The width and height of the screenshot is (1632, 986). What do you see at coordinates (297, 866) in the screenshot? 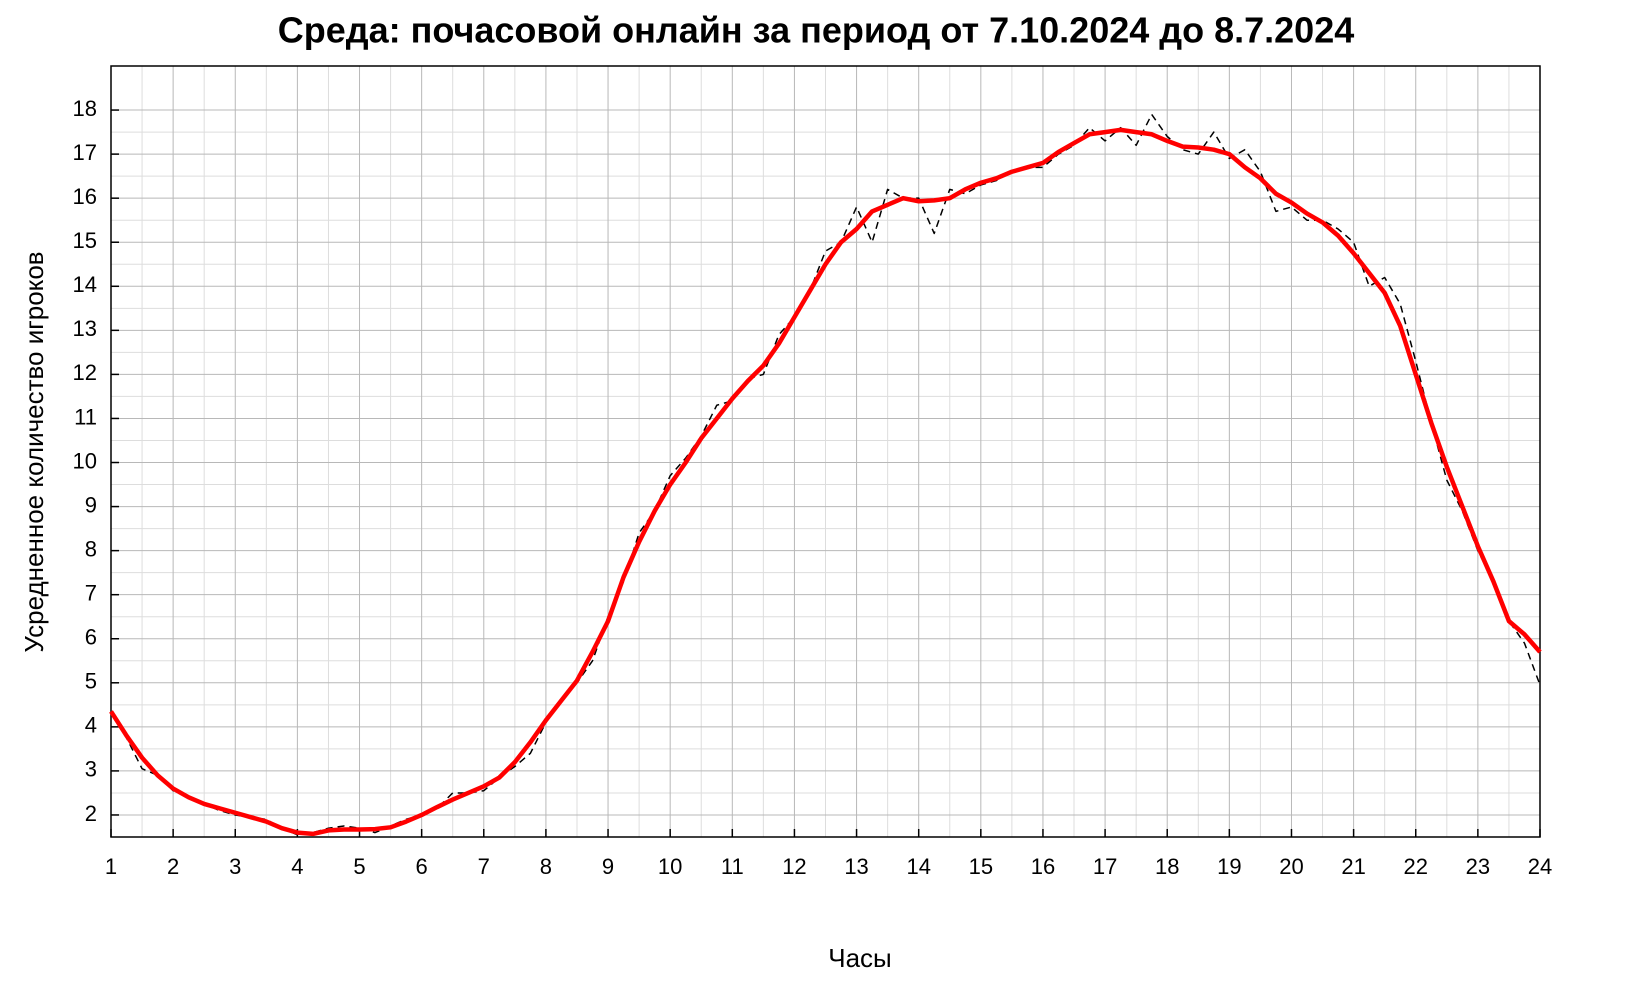
I see `x-tick-label: 4` at bounding box center [297, 866].